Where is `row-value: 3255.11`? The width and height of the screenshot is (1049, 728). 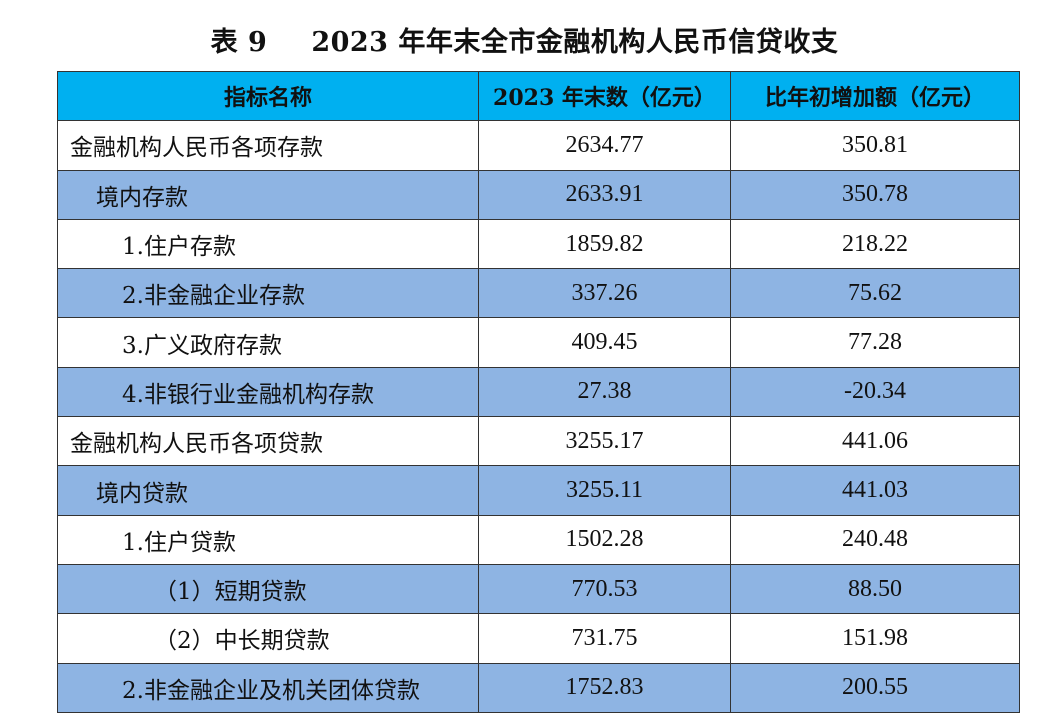
row-value: 3255.11 is located at coordinates (605, 491).